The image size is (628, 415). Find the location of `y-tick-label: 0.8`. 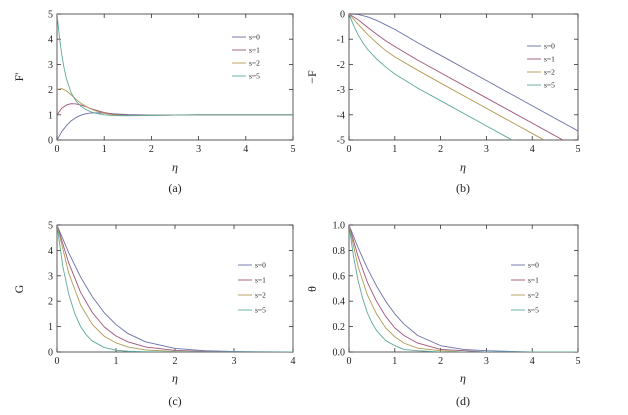

y-tick-label: 0.8 is located at coordinates (339, 251).